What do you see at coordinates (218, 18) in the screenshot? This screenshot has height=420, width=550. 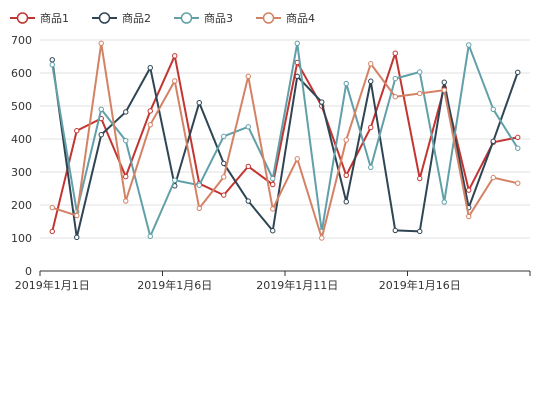 I see `legend-label: 商品3` at bounding box center [218, 18].